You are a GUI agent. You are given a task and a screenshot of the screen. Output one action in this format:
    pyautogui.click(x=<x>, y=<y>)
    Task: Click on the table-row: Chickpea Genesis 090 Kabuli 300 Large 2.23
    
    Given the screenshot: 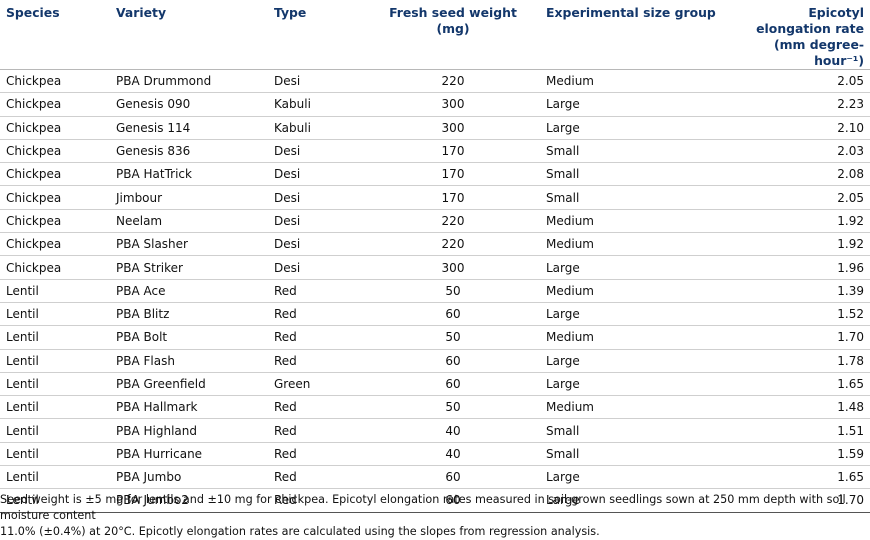 What is the action you would take?
    pyautogui.click(x=435, y=104)
    